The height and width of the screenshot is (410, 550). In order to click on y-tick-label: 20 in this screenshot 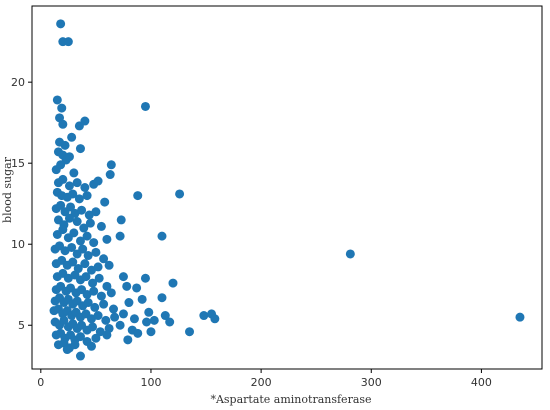, I will do `click(18, 82)`.